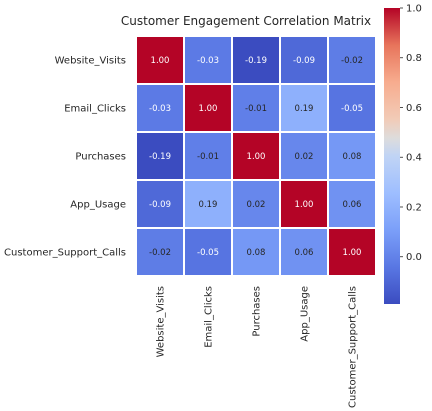  What do you see at coordinates (411, 134) in the screenshot?
I see `colorbar-ticks: 0.0 0.2 0.4 0.6 0.8 1.0` at bounding box center [411, 134].